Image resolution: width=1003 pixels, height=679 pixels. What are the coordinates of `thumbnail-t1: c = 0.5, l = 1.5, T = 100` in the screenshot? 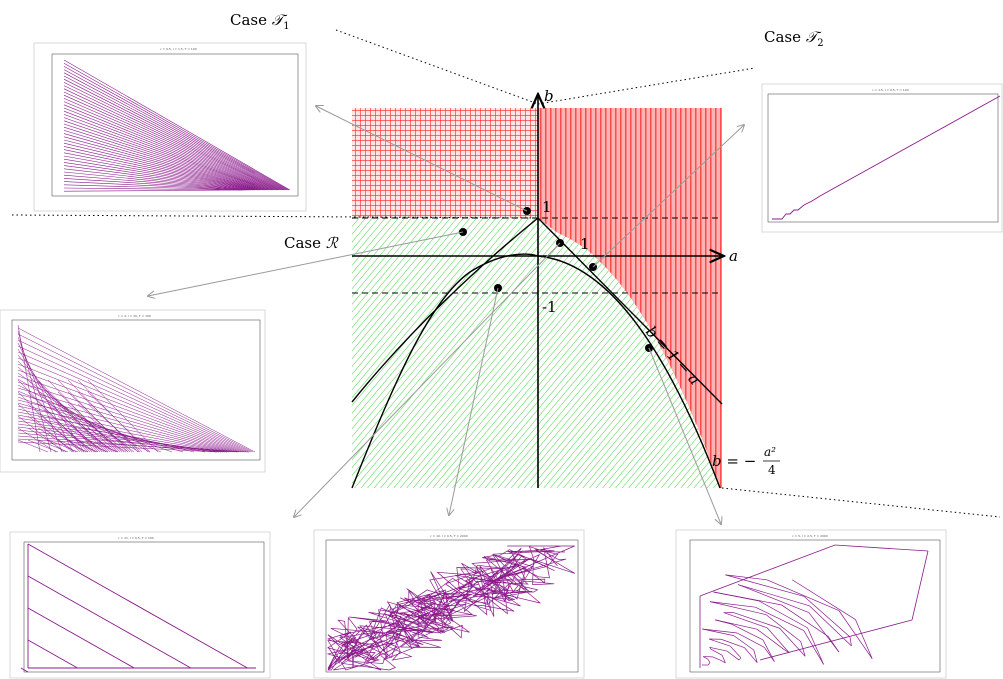 It's located at (170, 127).